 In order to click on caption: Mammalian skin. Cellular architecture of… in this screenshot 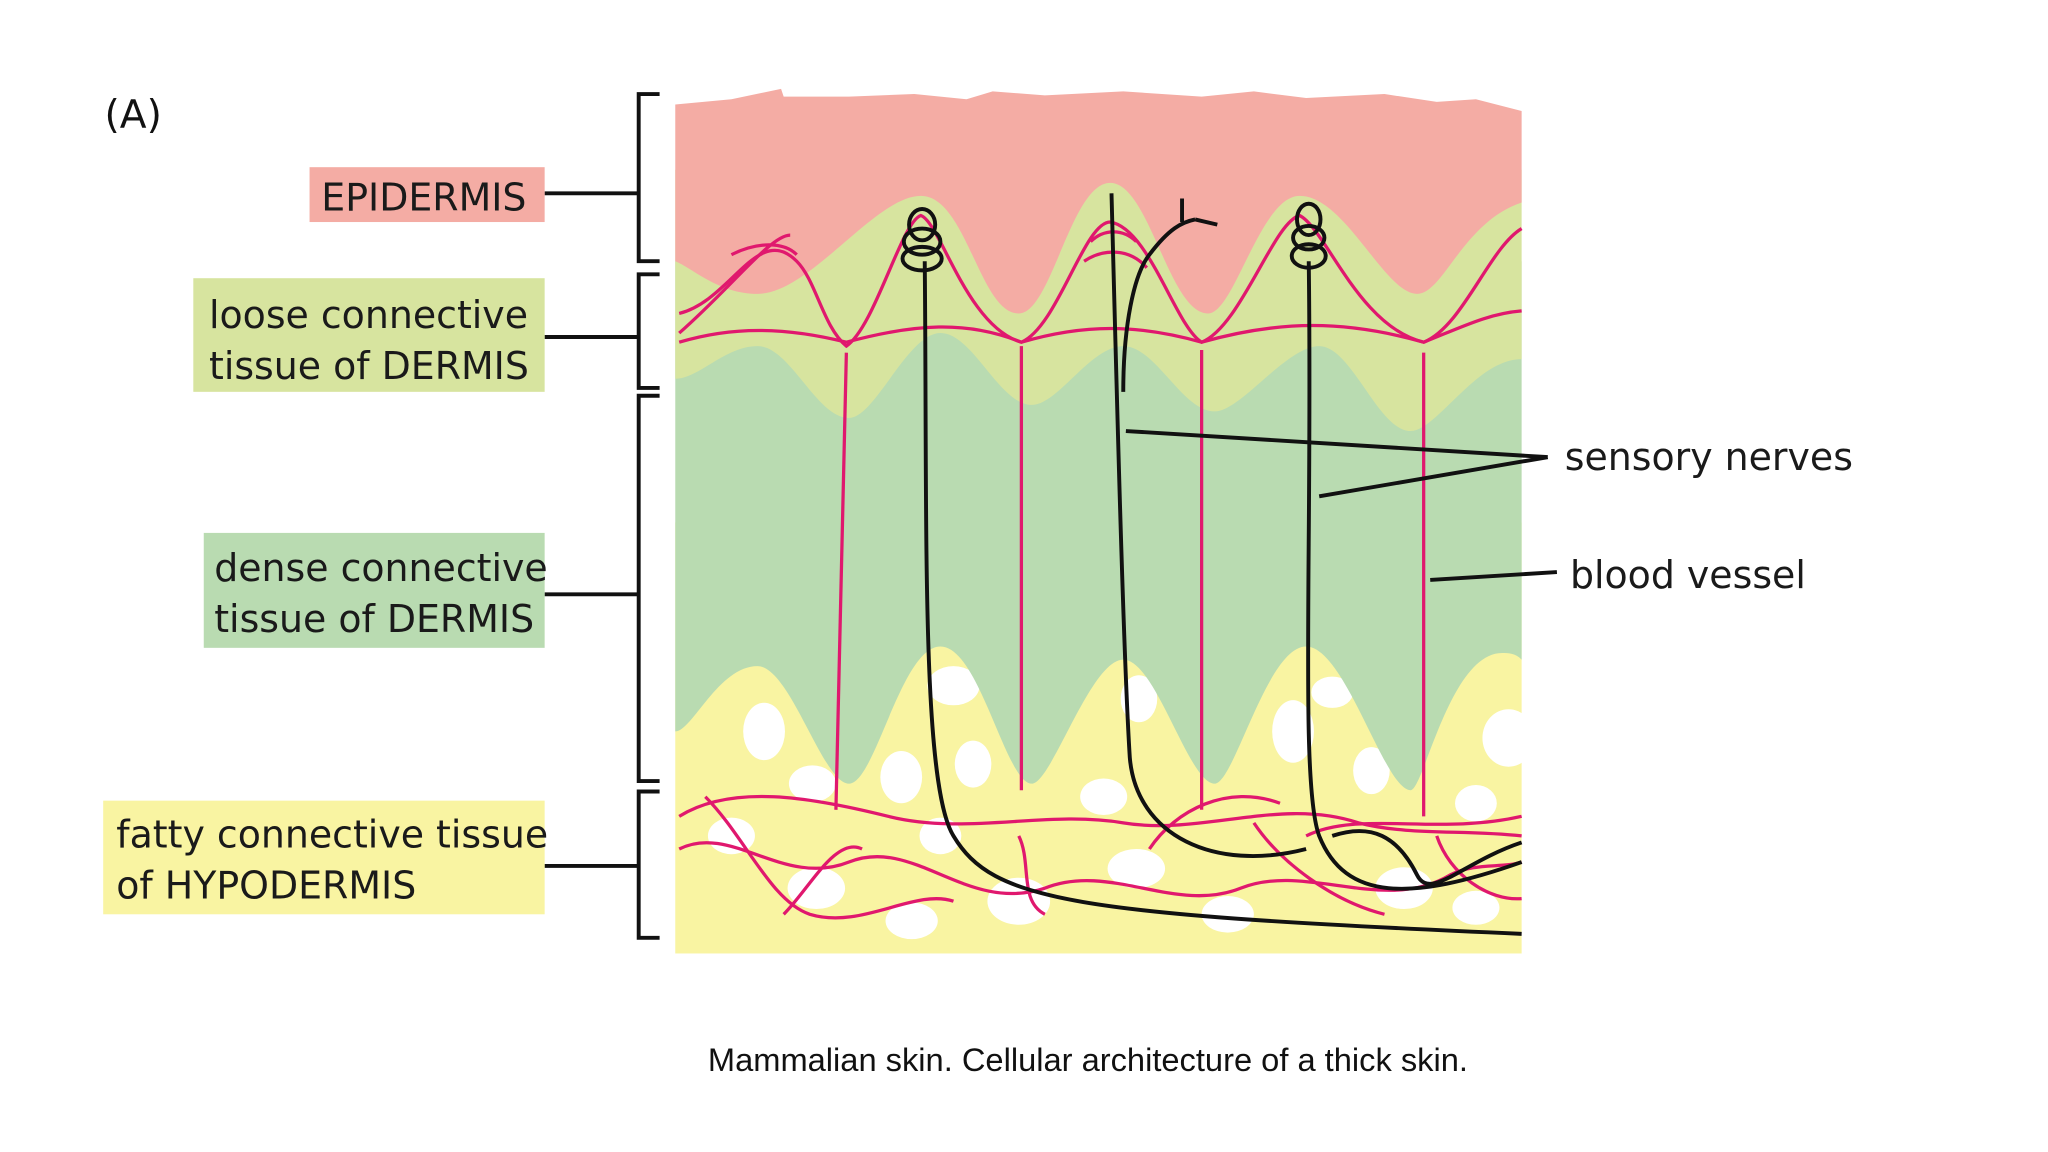, I will do `click(1088, 1059)`.